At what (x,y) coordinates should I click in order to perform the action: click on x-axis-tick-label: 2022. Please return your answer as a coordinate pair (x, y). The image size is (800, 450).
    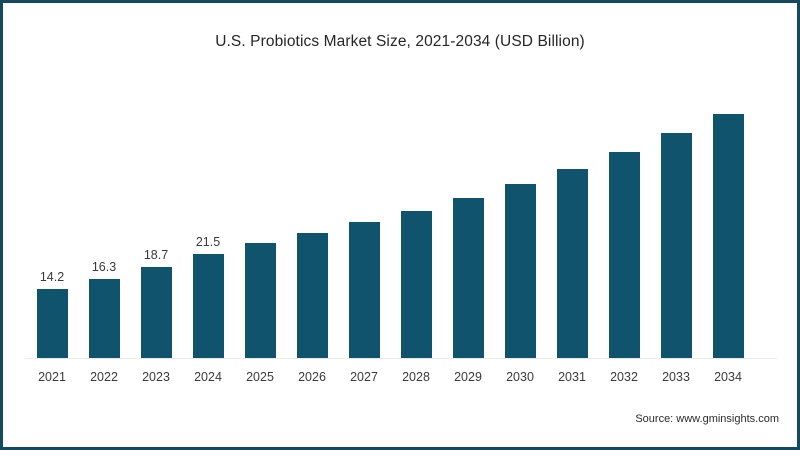
    Looking at the image, I should click on (104, 377).